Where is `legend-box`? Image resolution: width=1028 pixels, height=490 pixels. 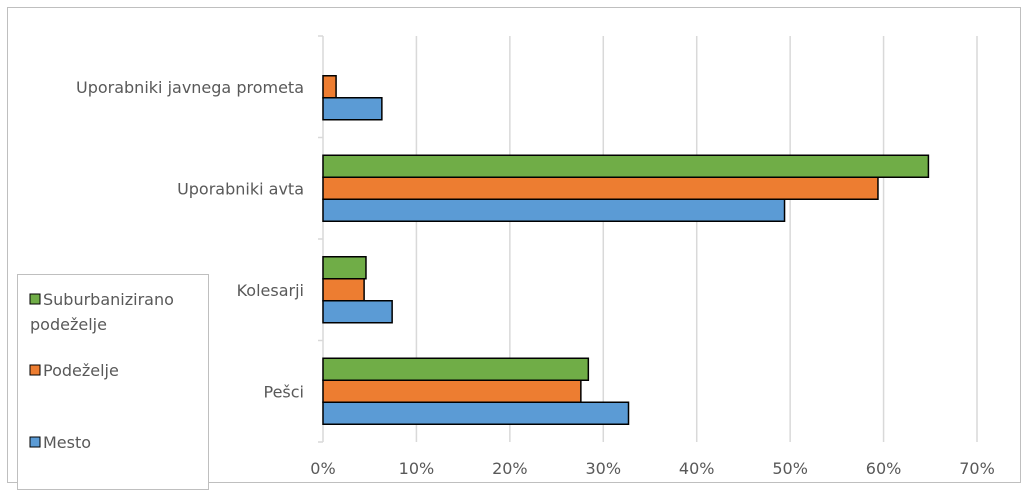
legend-box is located at coordinates (113, 382).